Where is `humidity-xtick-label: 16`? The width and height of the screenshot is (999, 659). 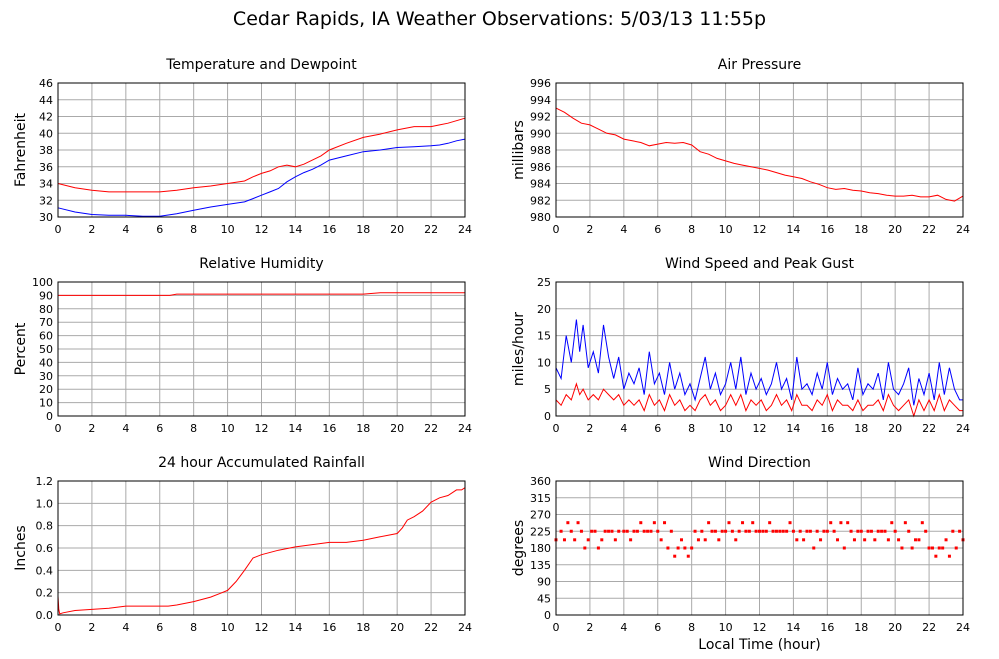
humidity-xtick-label: 16 is located at coordinates (329, 428).